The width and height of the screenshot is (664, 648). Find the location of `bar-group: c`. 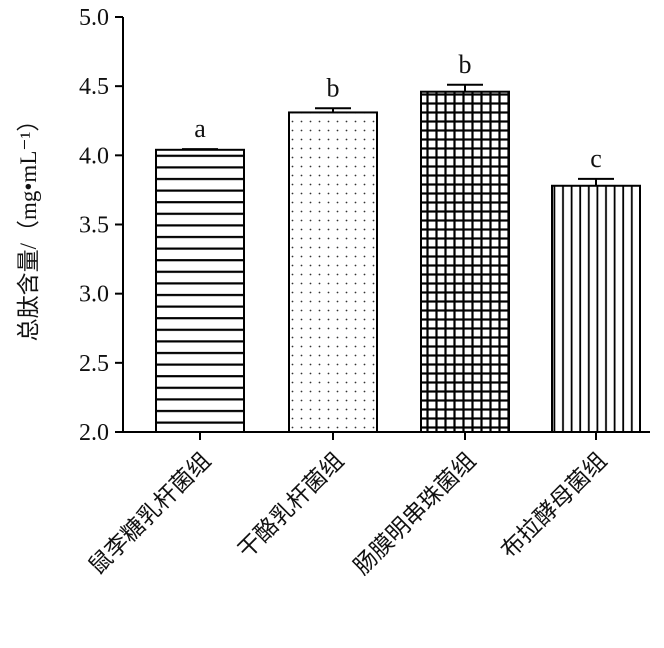

bar-group: c is located at coordinates (596, 288).